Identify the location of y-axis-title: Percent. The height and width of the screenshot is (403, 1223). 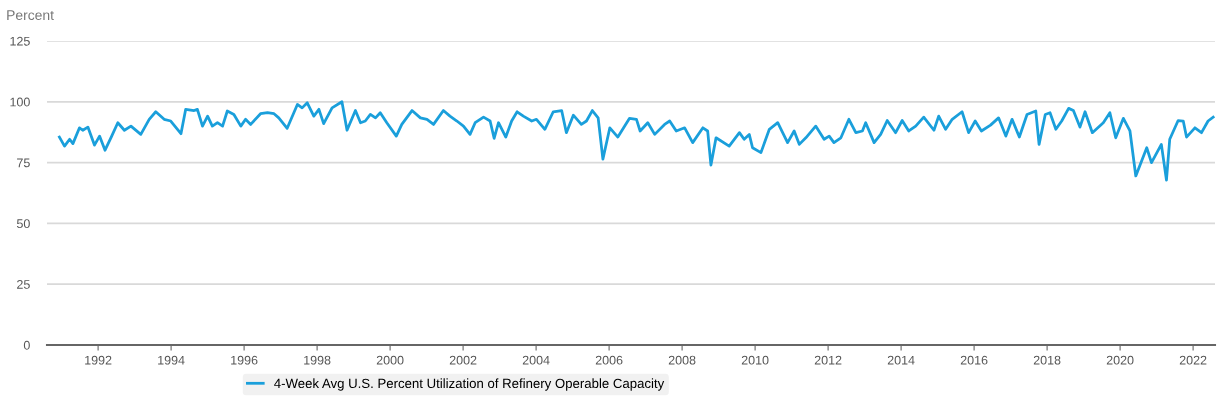
(30, 15).